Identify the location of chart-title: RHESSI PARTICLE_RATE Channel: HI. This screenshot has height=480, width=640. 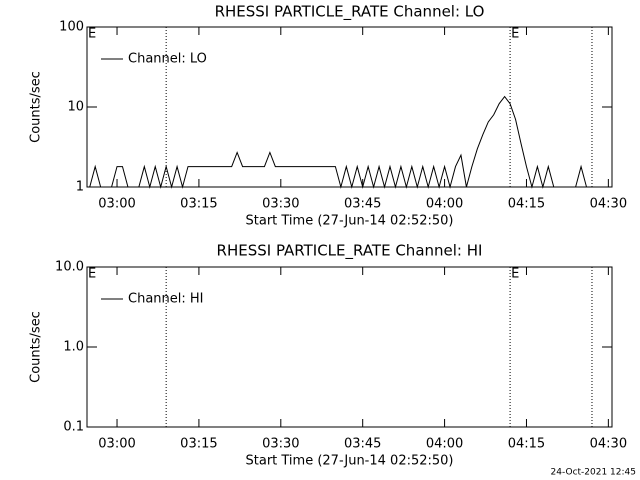
(350, 251).